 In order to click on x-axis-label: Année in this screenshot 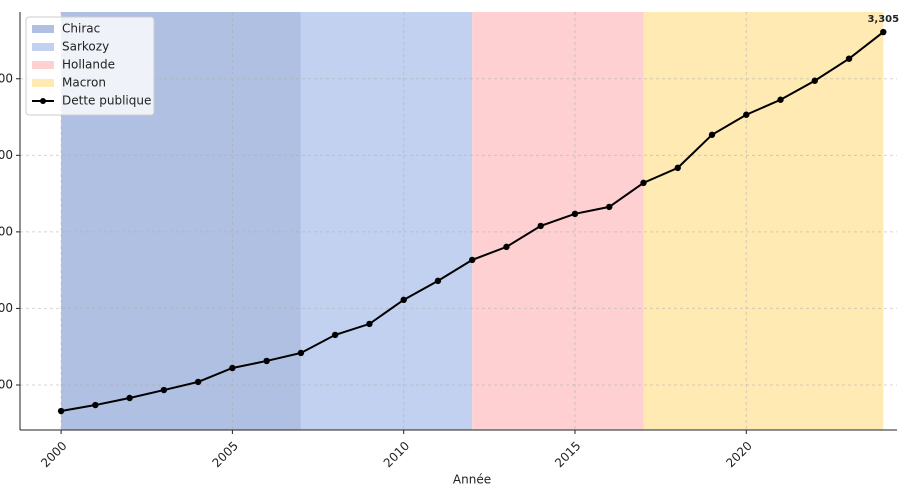, I will do `click(472, 480)`.